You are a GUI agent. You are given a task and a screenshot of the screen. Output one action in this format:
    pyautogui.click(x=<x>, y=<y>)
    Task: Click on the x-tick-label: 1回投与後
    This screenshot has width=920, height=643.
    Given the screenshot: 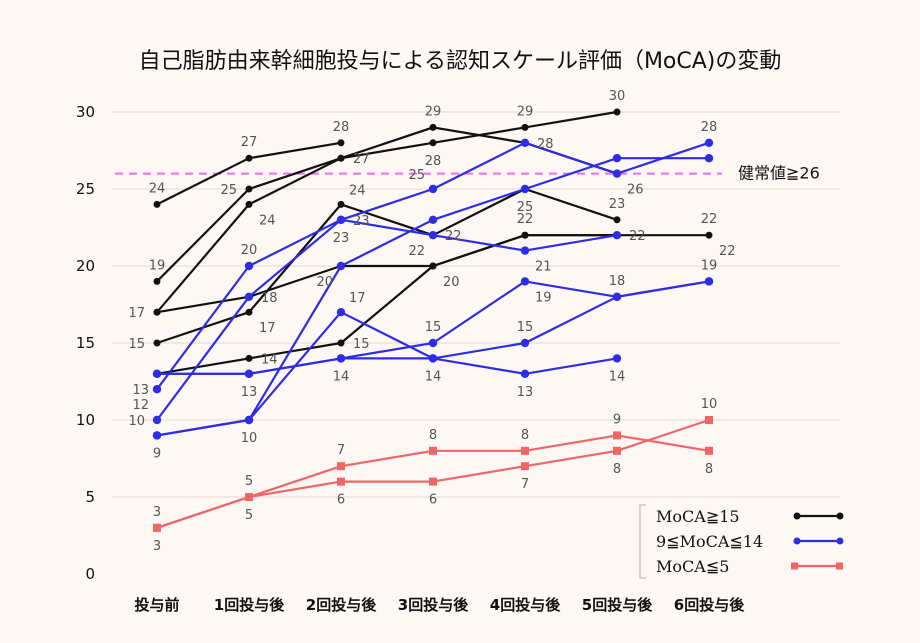 What is the action you would take?
    pyautogui.click(x=249, y=605)
    